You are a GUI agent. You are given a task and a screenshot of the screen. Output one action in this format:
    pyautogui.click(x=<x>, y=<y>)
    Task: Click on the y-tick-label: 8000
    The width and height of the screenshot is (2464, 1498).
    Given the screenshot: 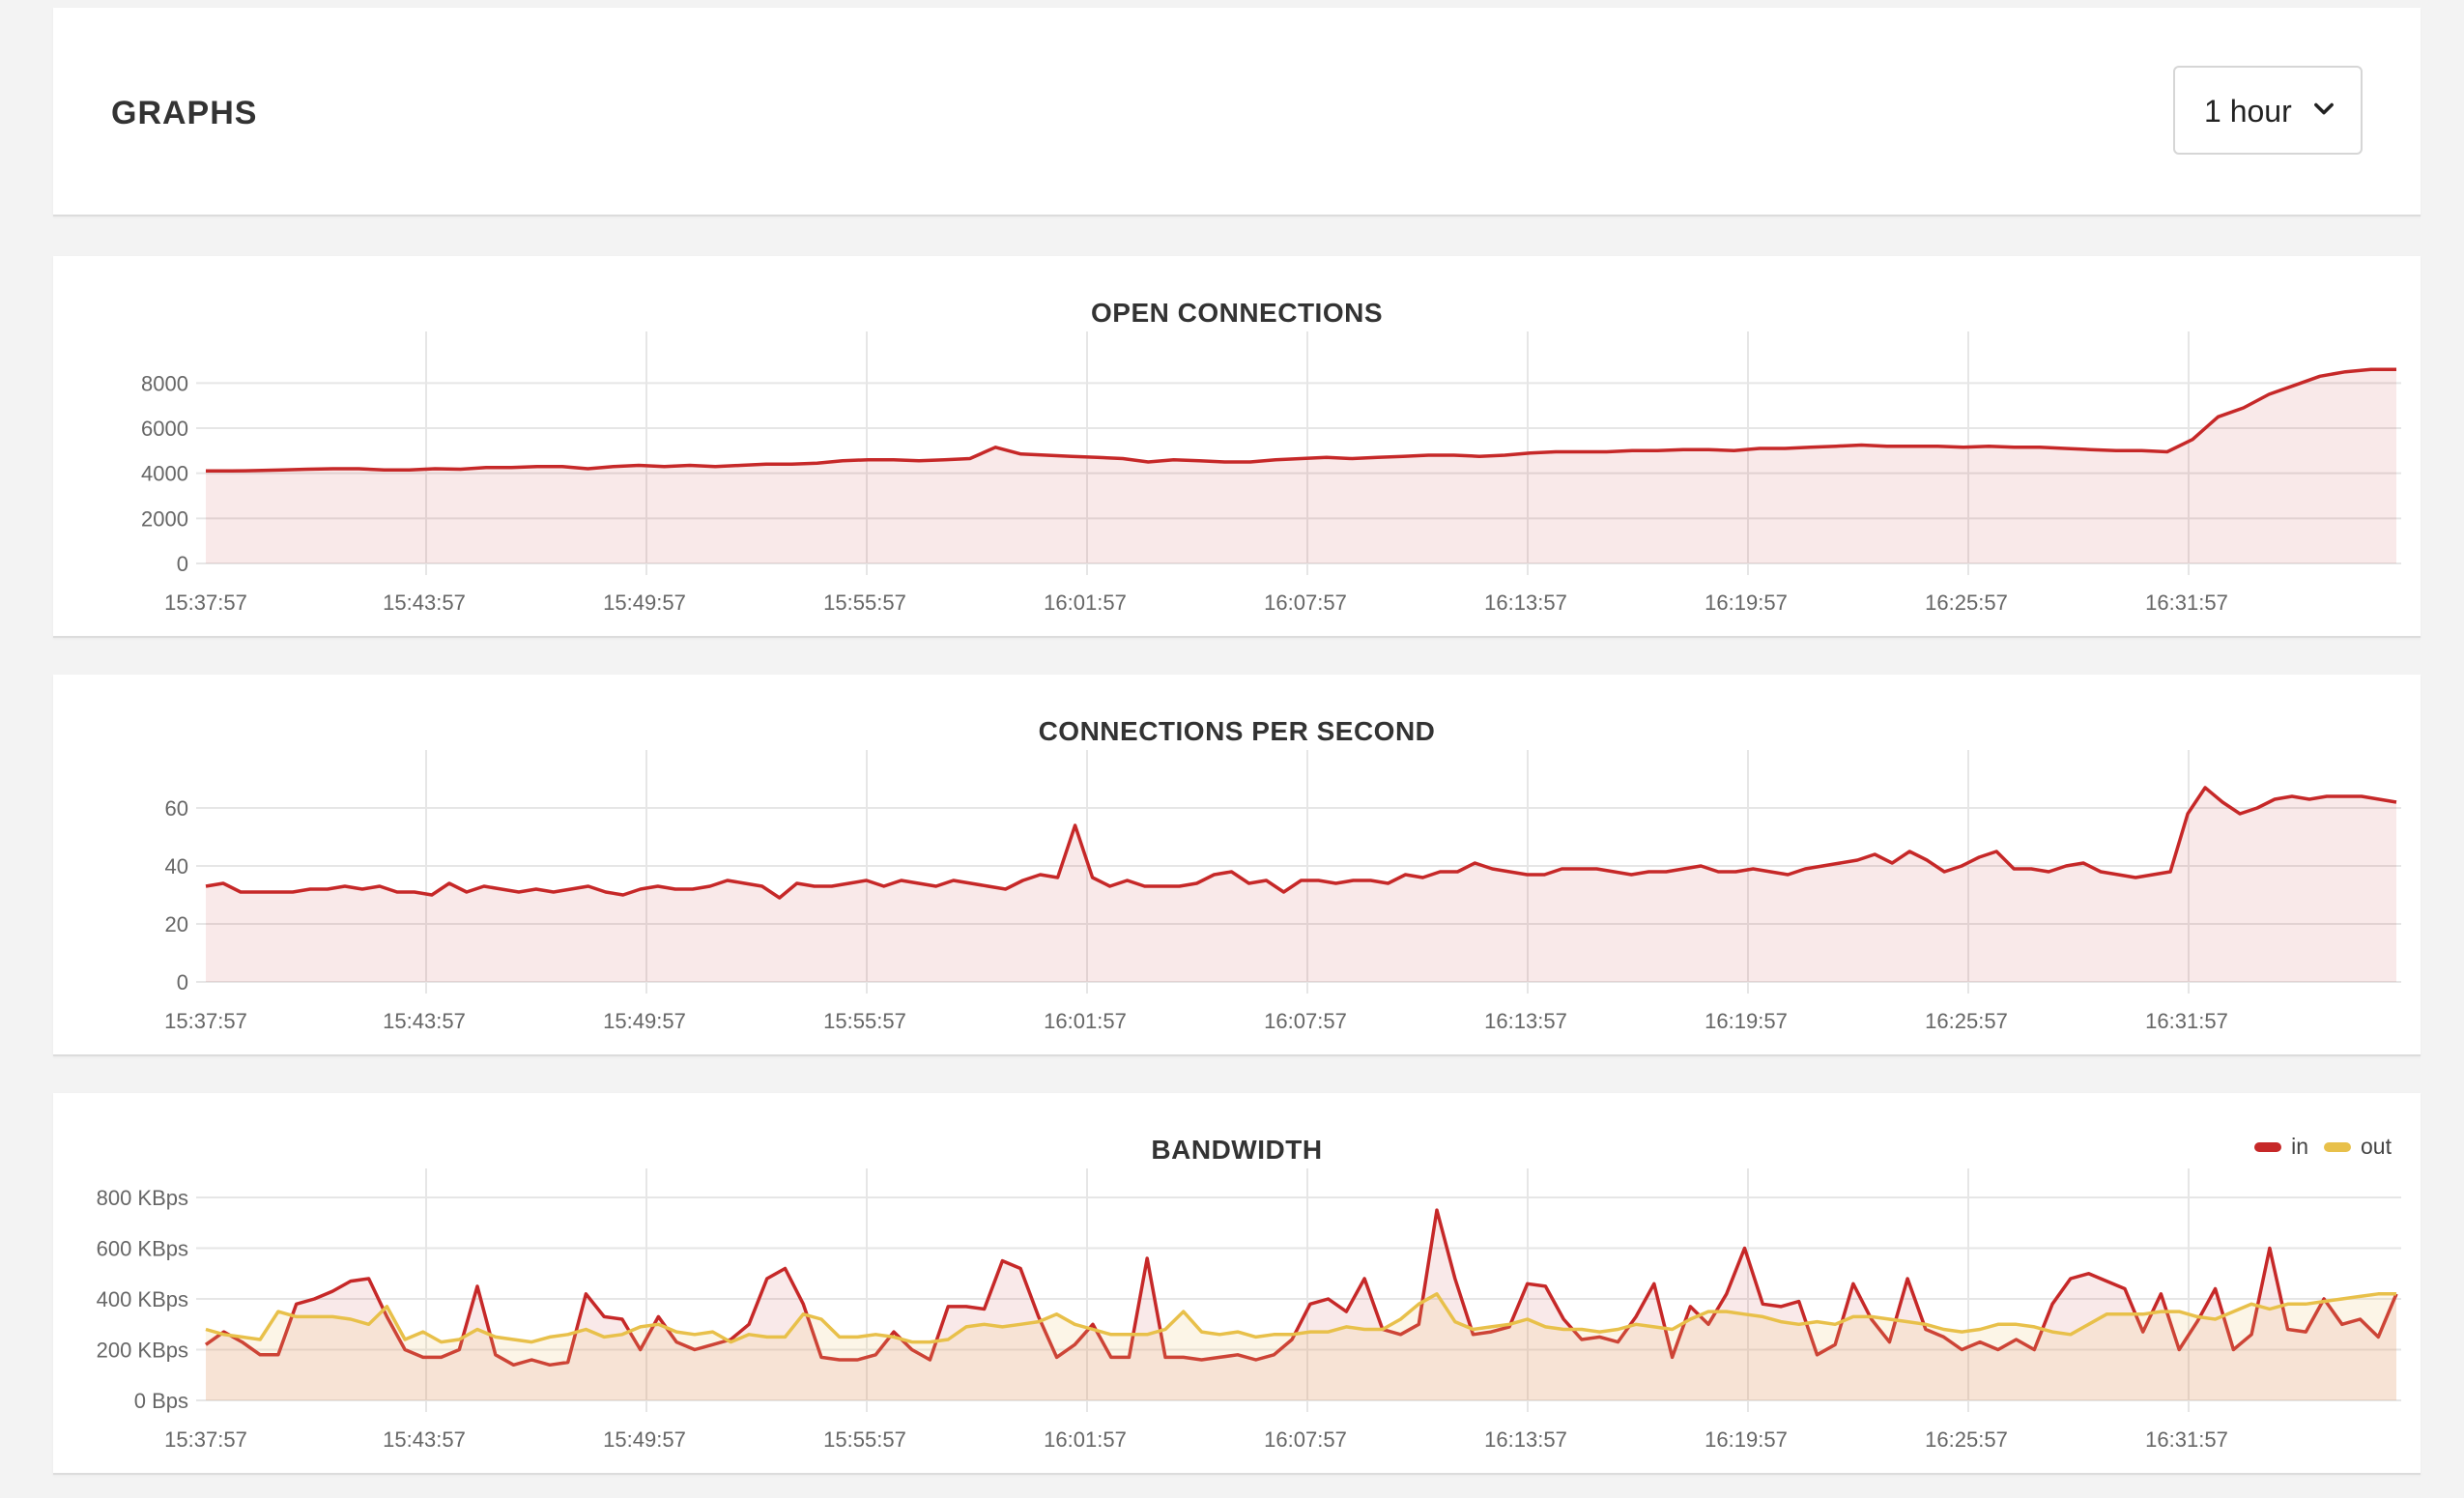 What is the action you would take?
    pyautogui.click(x=164, y=383)
    